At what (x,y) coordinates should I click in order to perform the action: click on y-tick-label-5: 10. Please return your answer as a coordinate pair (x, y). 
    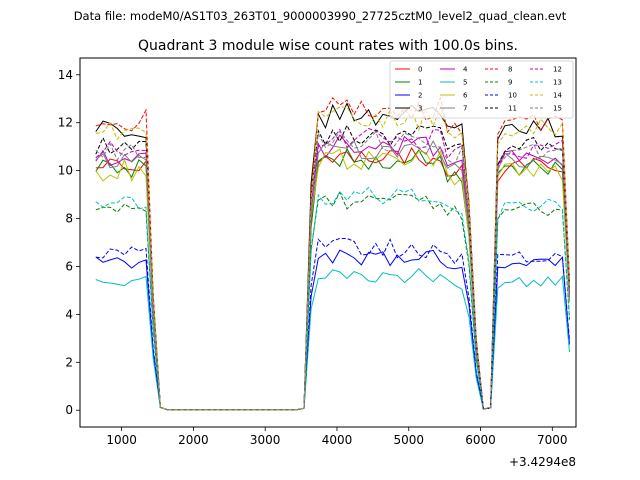
    Looking at the image, I should click on (65, 171).